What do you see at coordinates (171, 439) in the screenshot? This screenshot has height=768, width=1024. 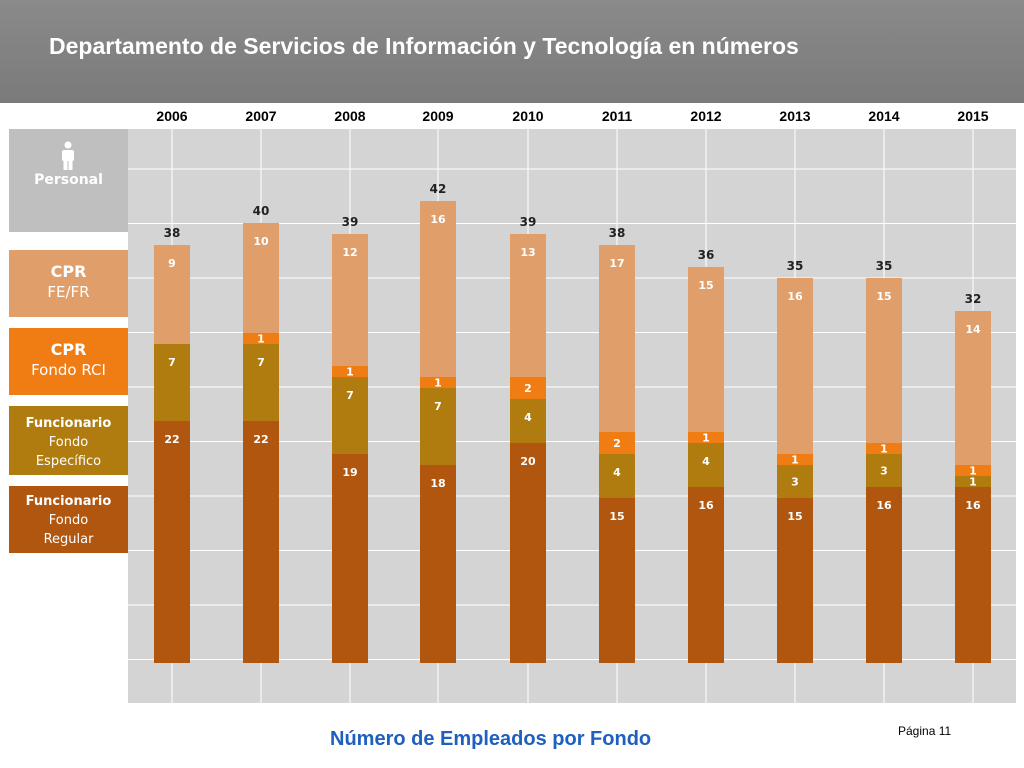 I see `segment-data-label: 22` at bounding box center [171, 439].